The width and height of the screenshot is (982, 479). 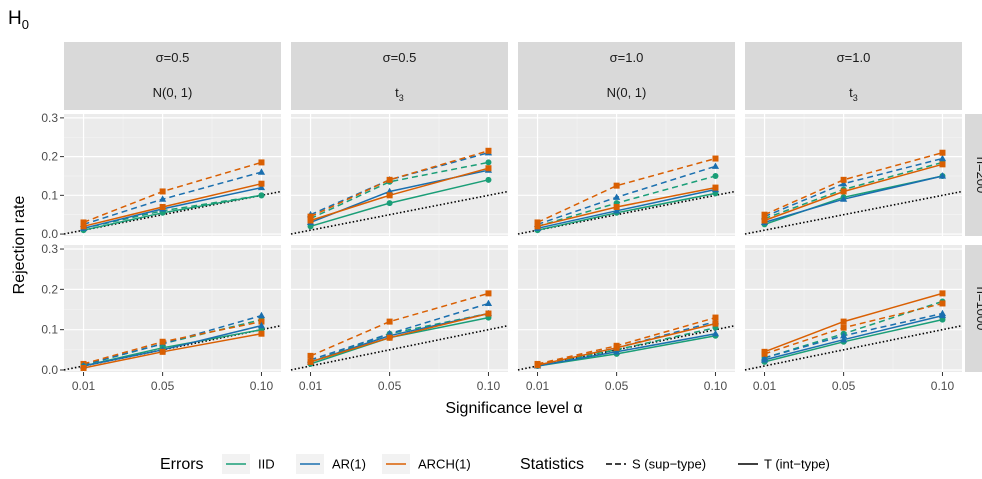 I want to click on y-tick-label: 0.3, so click(x=49, y=249).